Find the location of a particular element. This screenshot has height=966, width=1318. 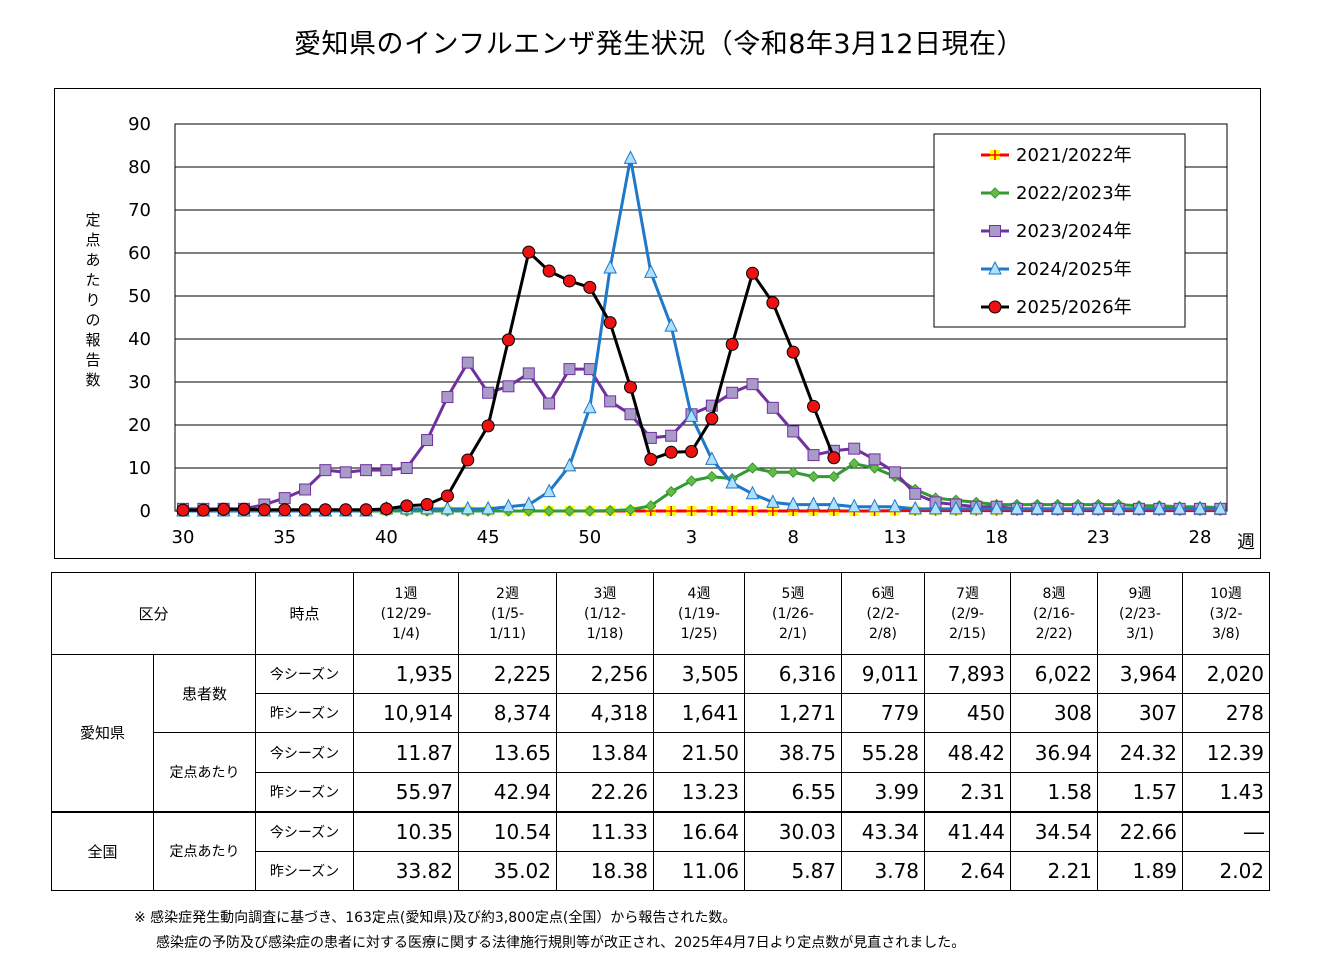

table-cell: 6,022 is located at coordinates (1054, 674).